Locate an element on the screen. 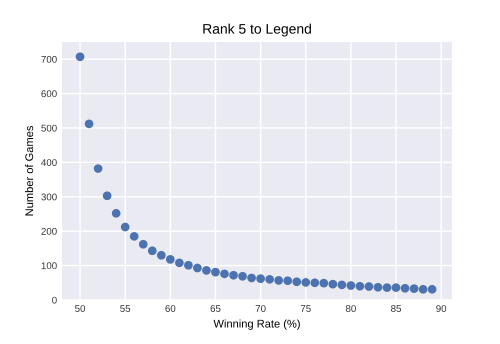 The image size is (500, 344). y-tick-label: 600 is located at coordinates (49, 94).